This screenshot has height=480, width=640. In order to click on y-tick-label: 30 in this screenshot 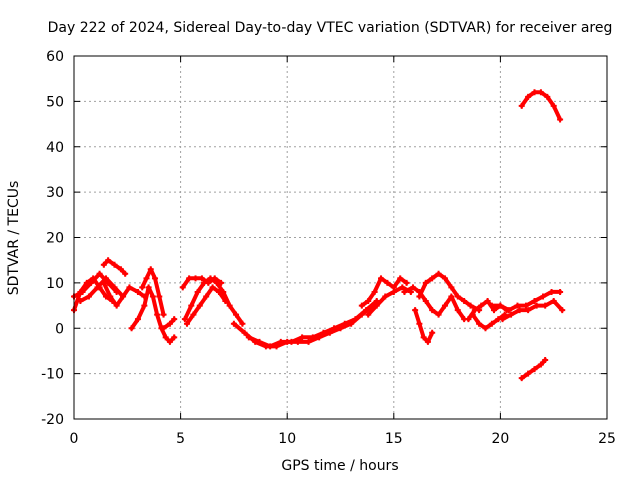, I will do `click(55, 193)`.